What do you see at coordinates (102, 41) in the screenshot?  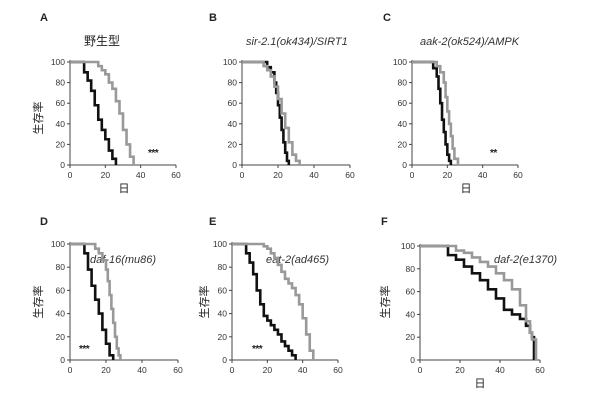 I see `panel-title: 野生型` at bounding box center [102, 41].